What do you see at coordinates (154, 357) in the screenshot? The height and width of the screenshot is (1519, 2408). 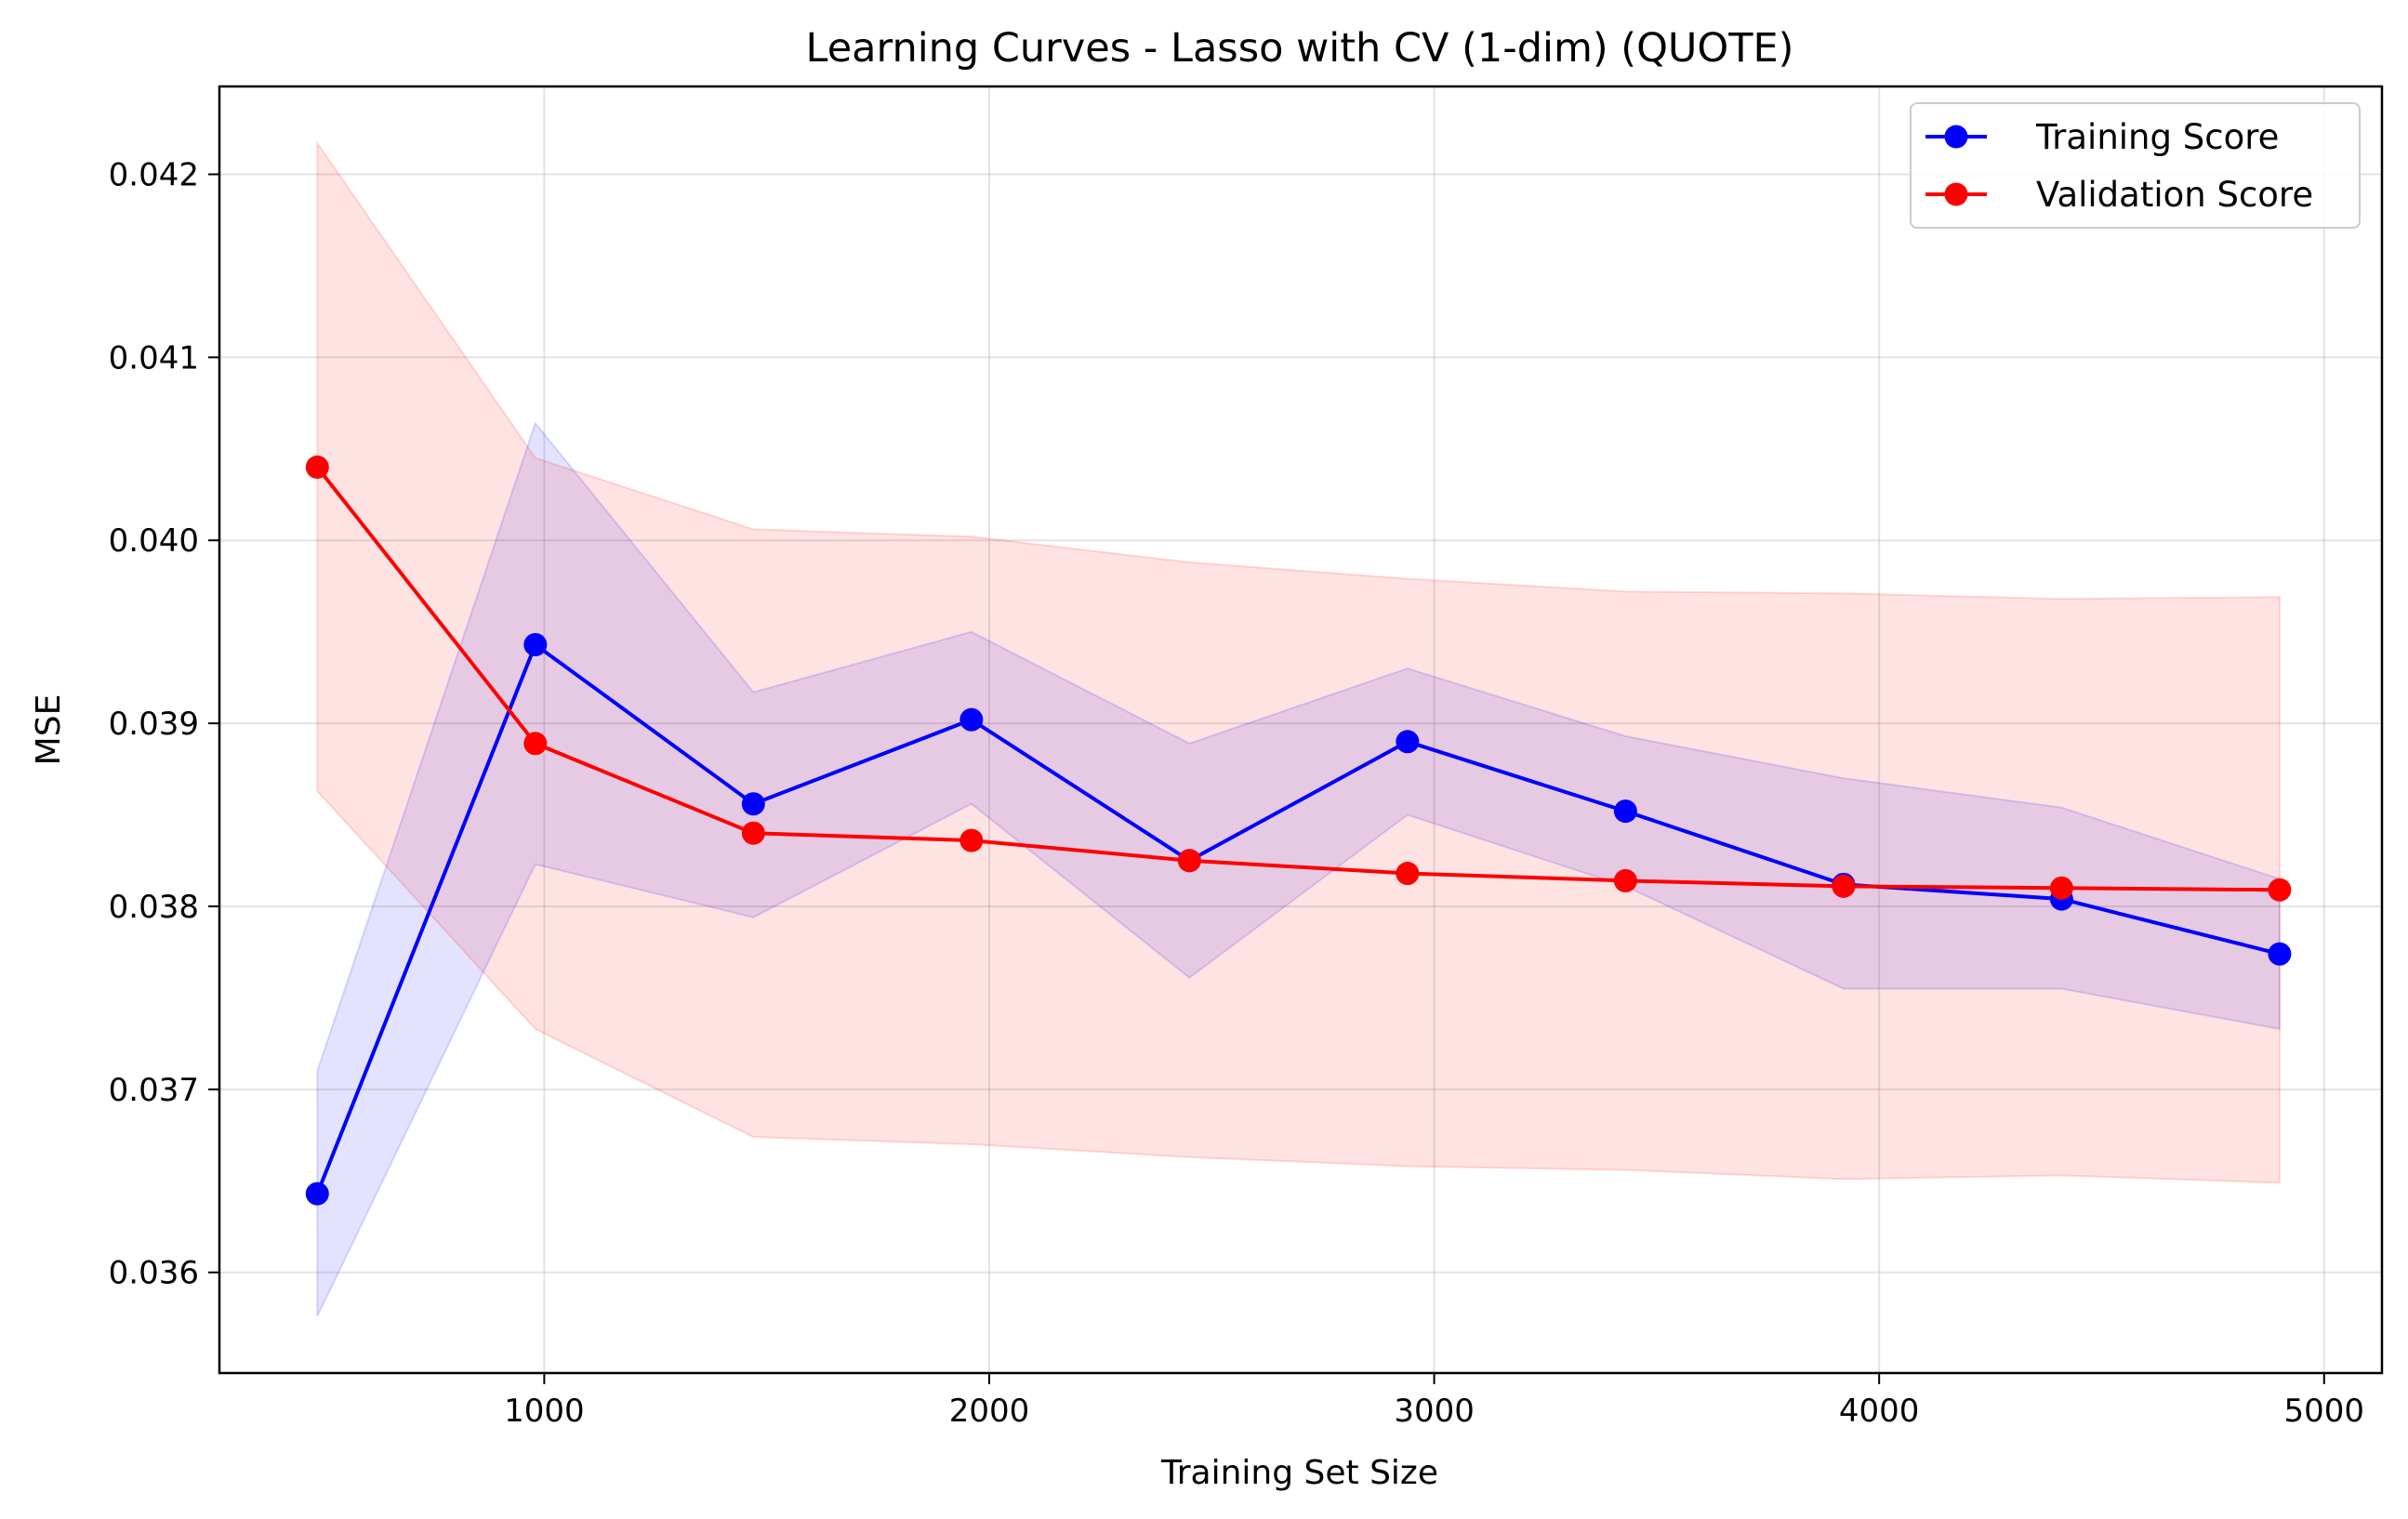 I see `y-tick-label: 0.041` at bounding box center [154, 357].